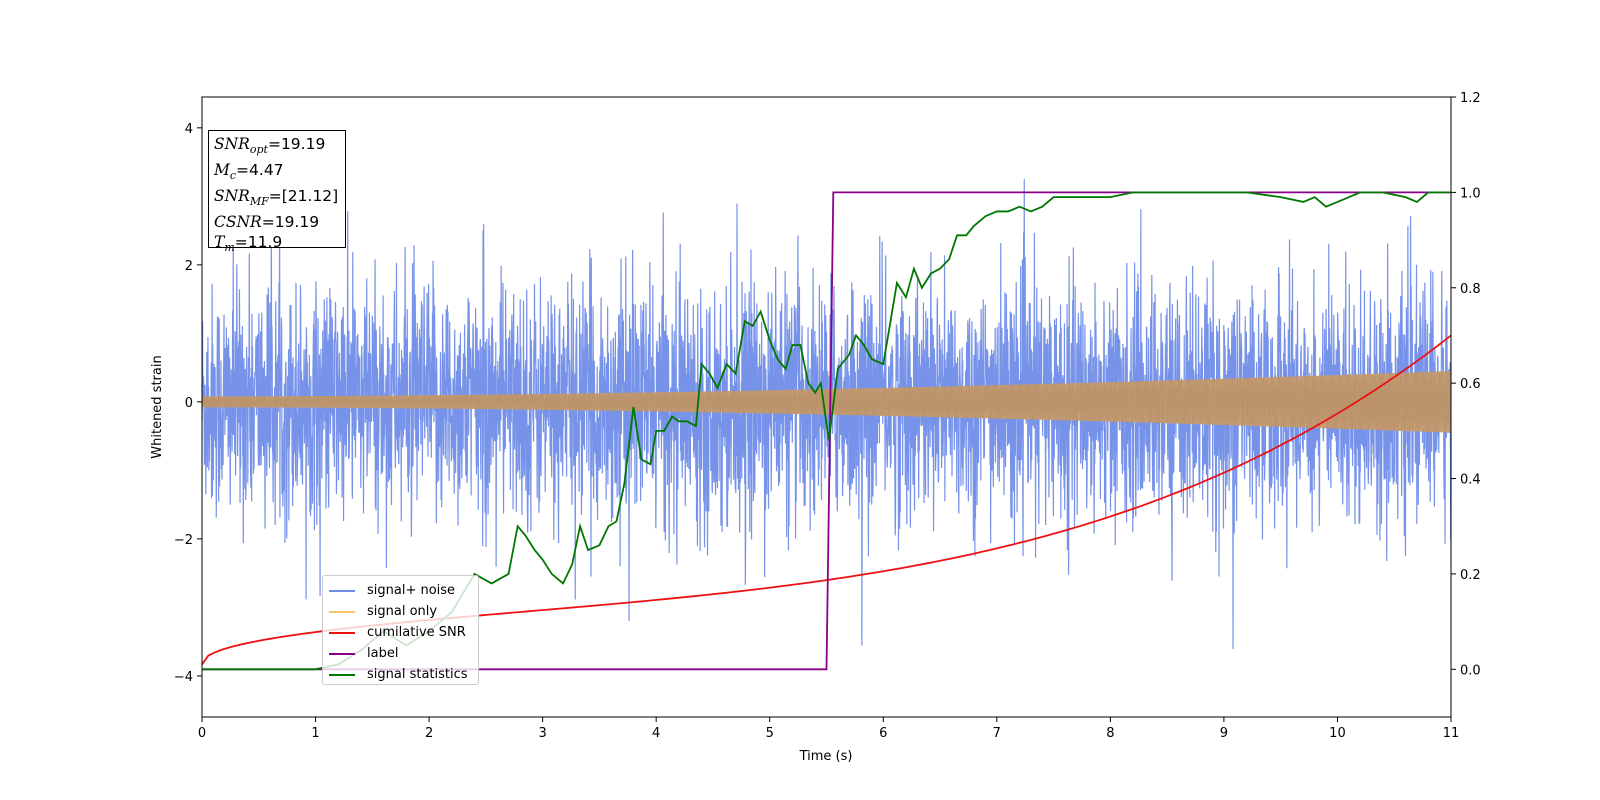 The width and height of the screenshot is (1600, 800). I want to click on x-tick-label: 10, so click(1337, 733).